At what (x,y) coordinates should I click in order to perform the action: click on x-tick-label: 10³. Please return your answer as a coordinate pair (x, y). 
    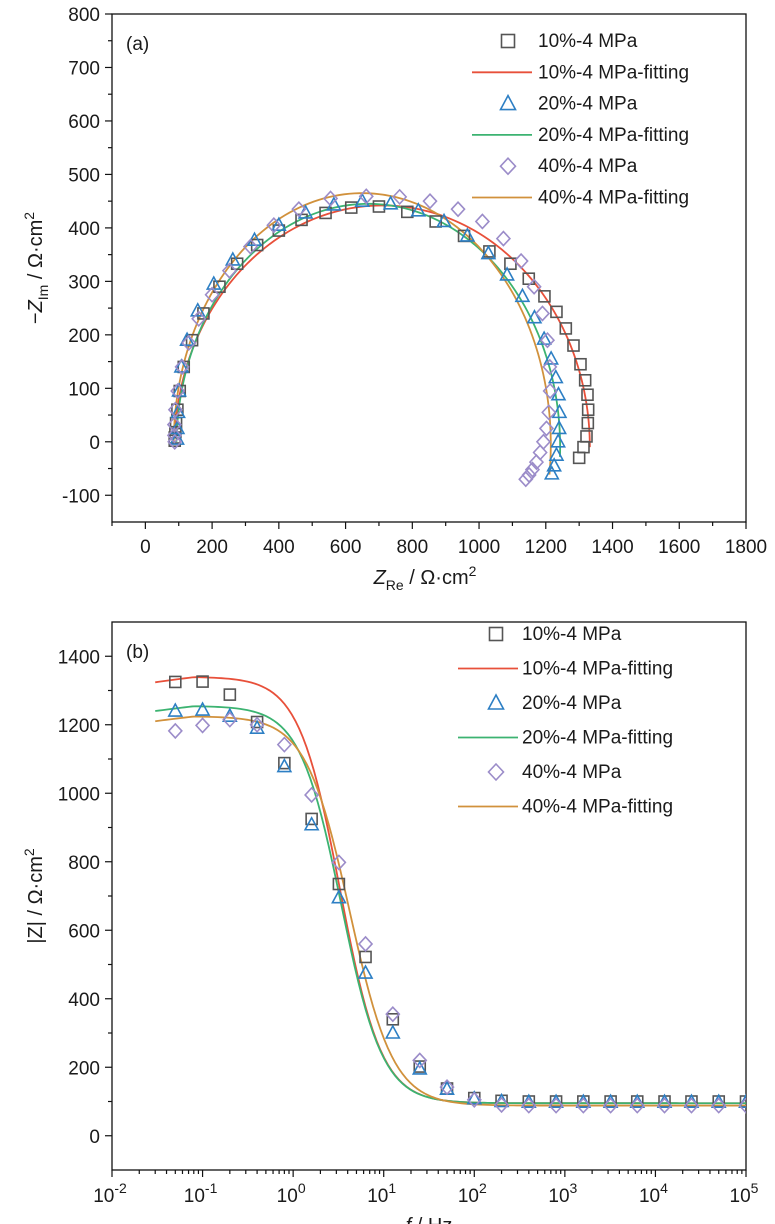
    Looking at the image, I should click on (562, 1193).